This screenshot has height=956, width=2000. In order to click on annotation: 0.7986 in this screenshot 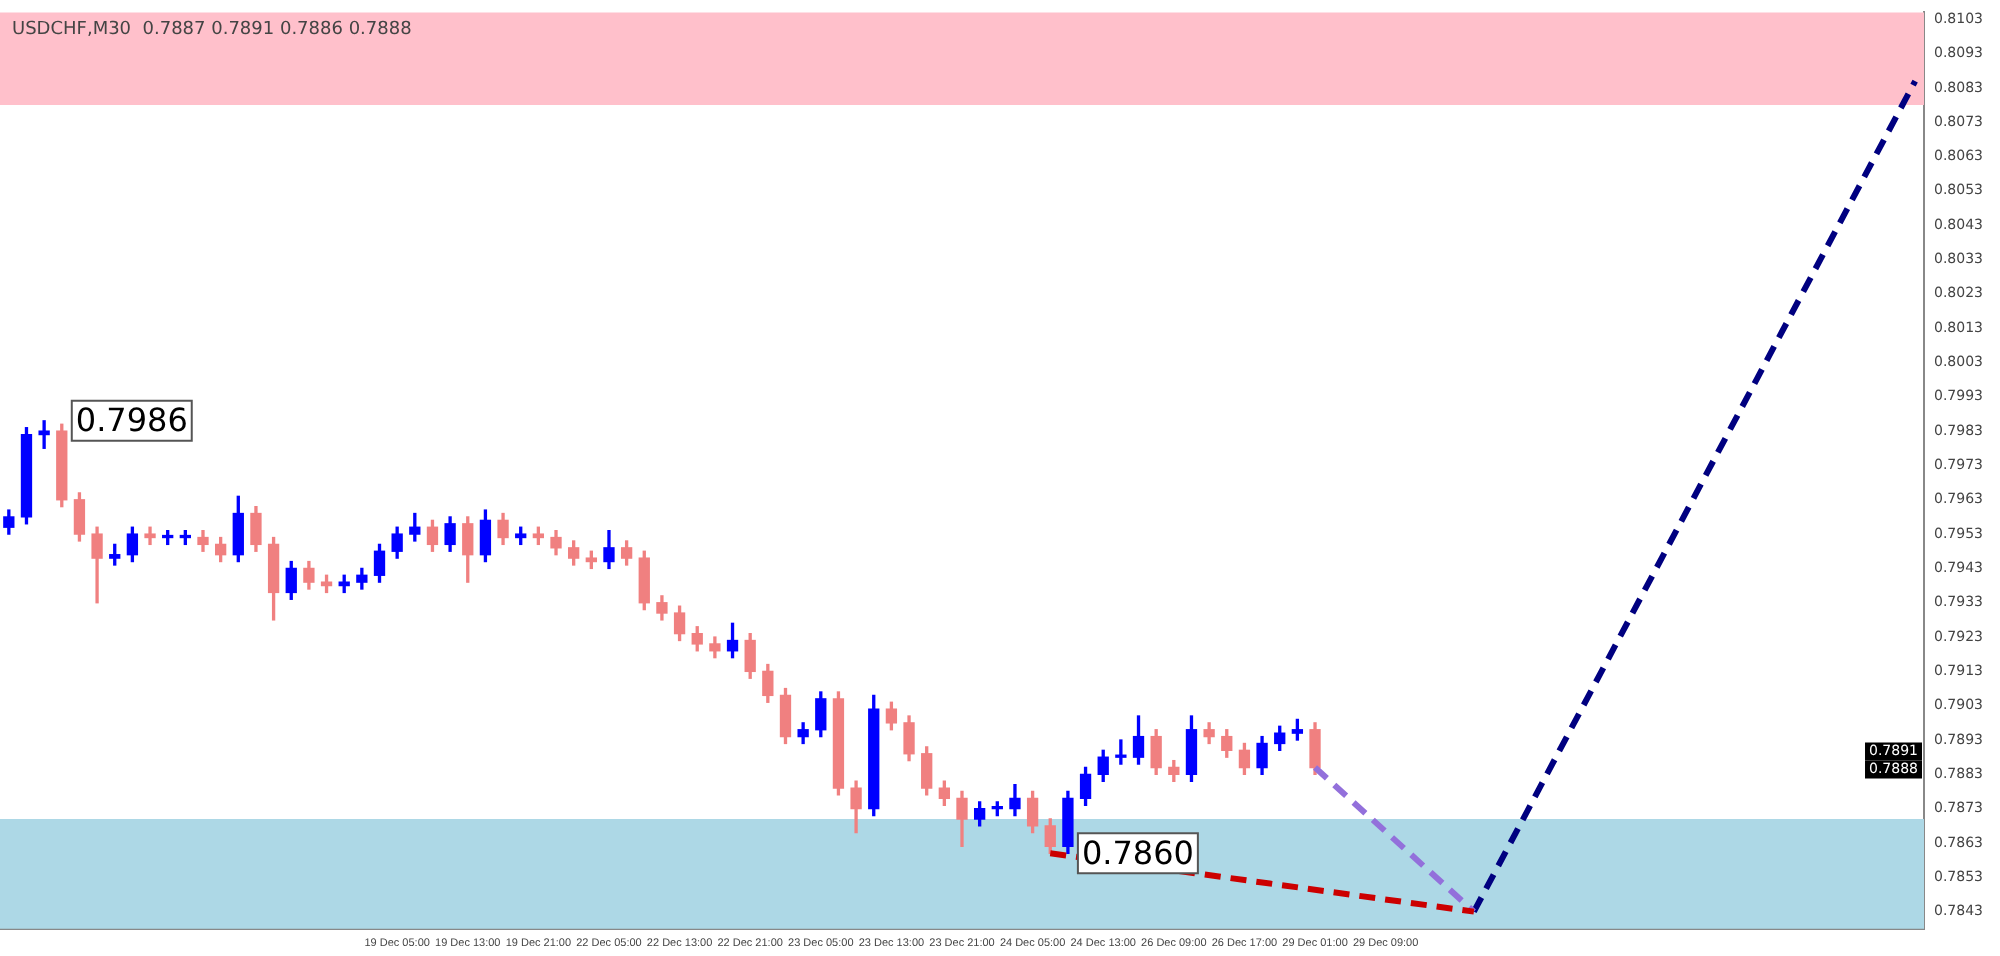, I will do `click(131, 420)`.